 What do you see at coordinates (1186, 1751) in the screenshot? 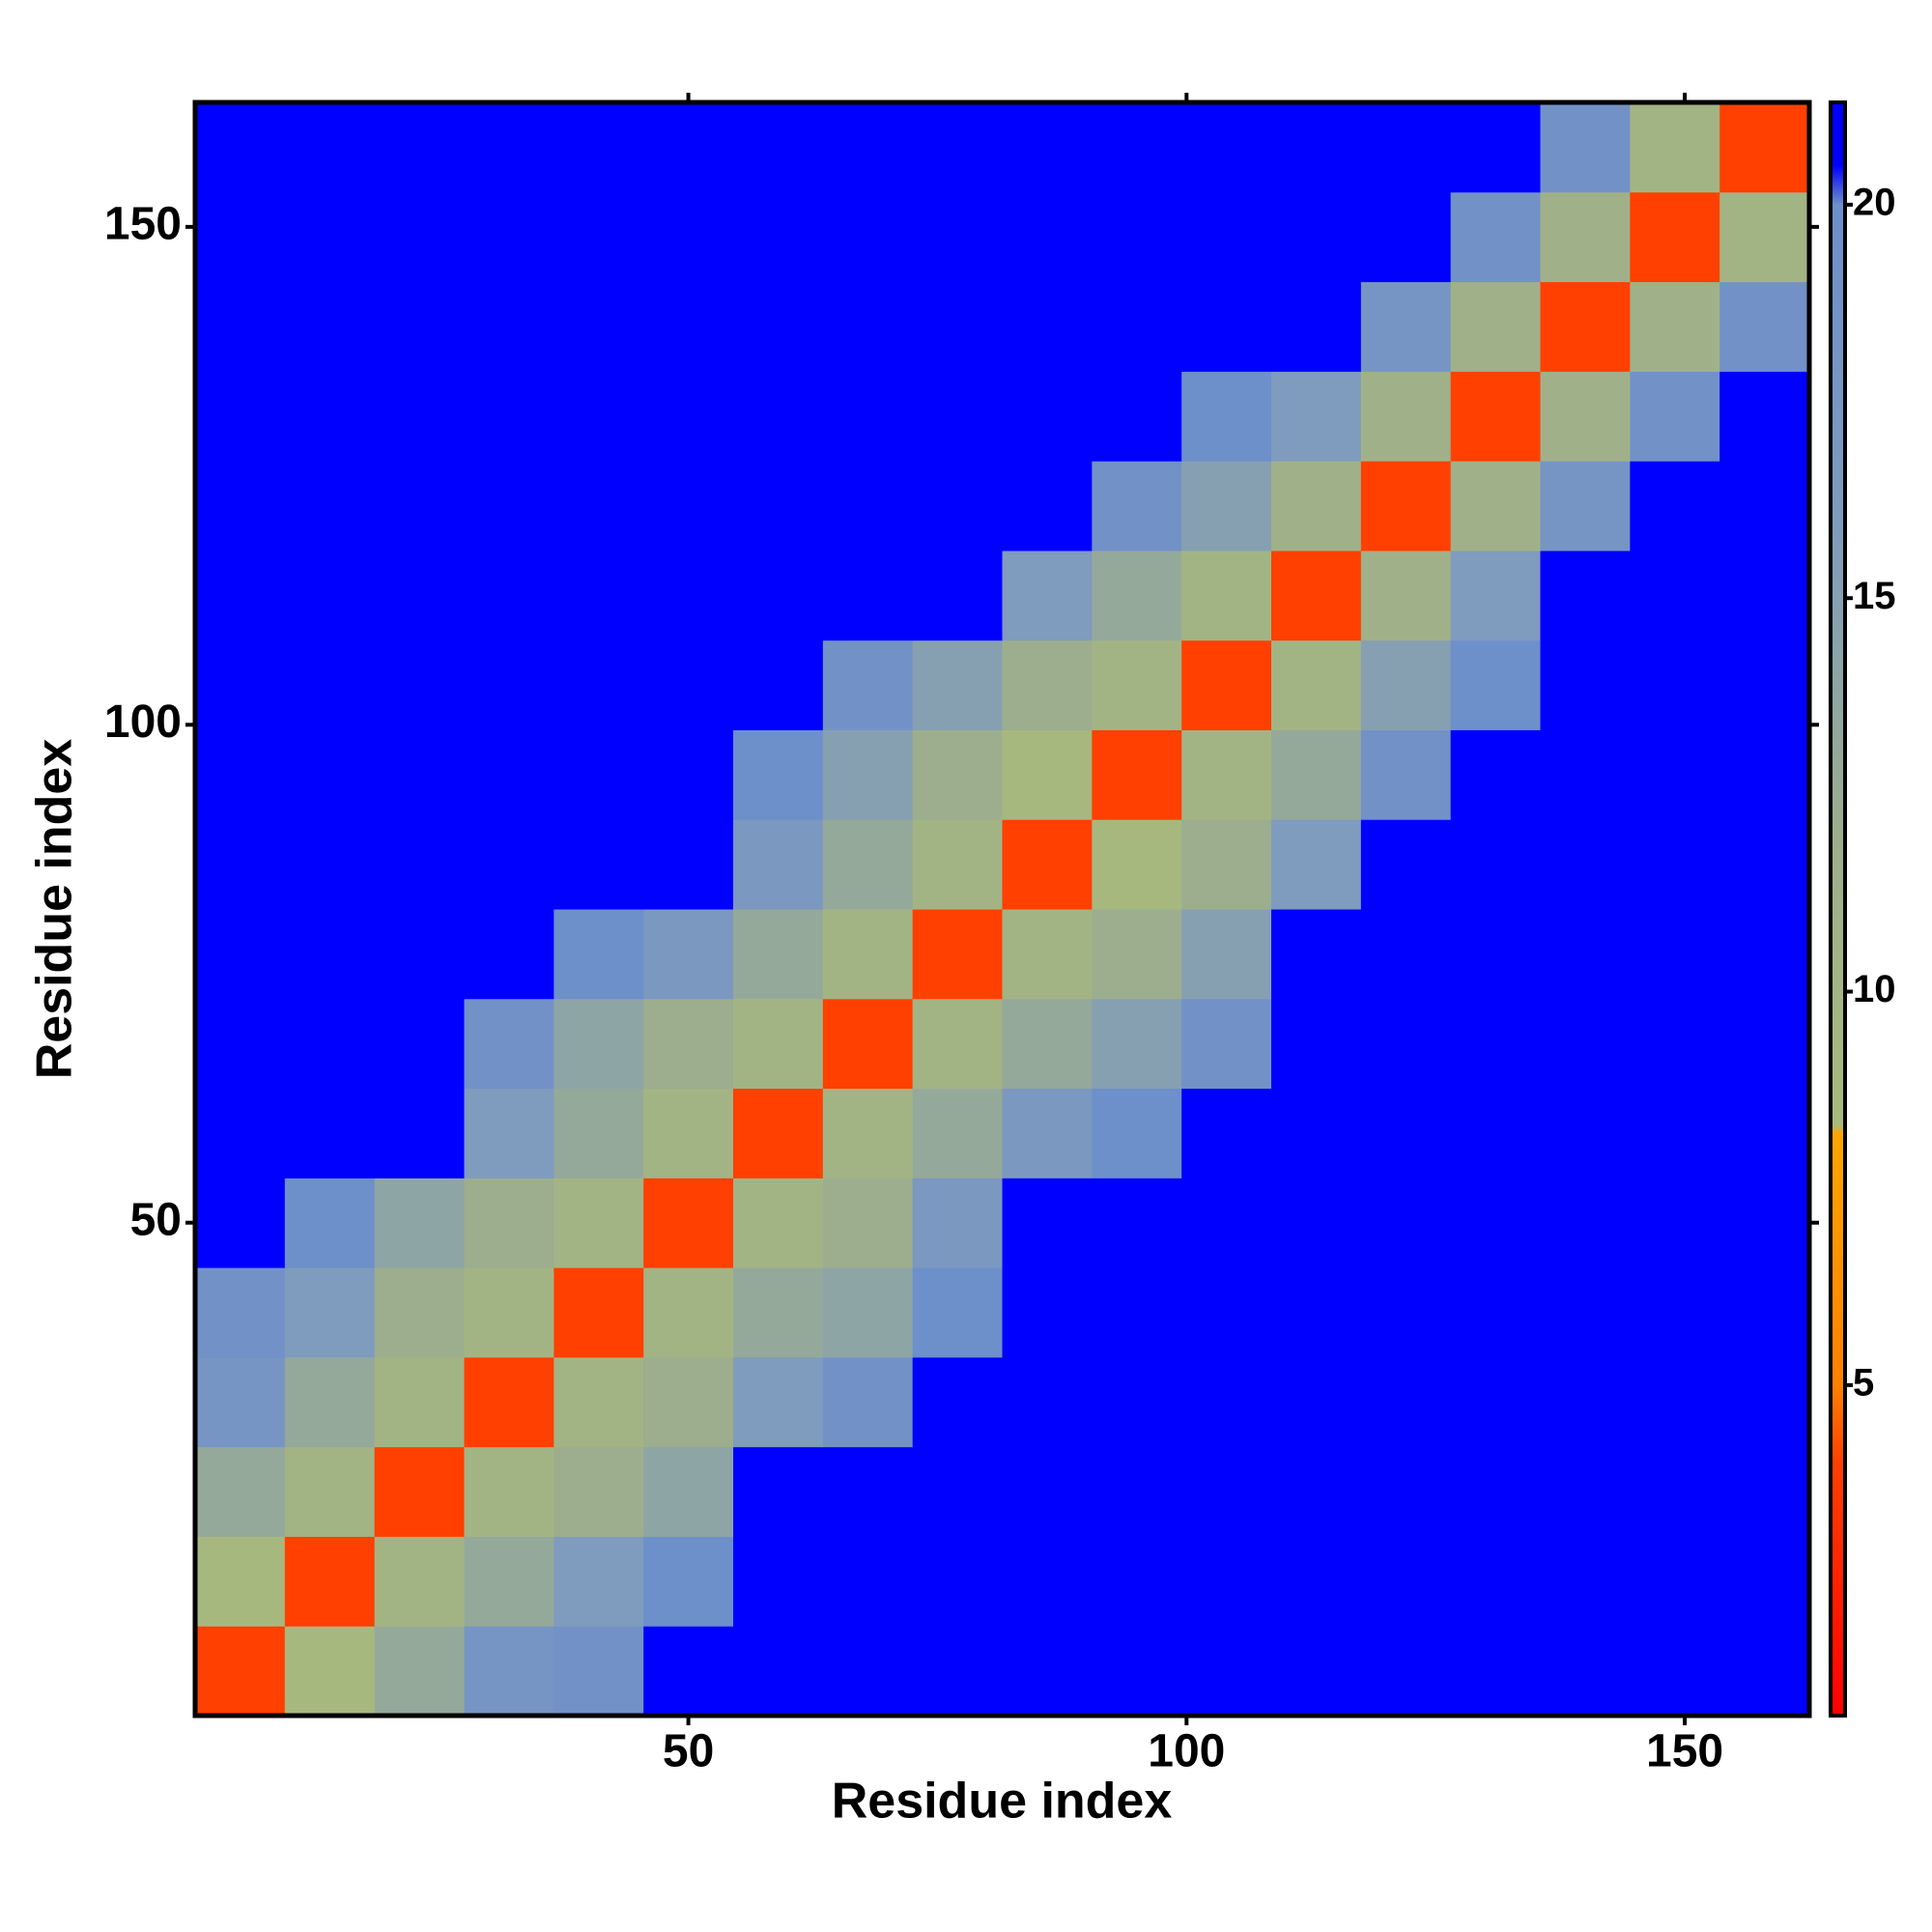
I see `x-tick-label: 100` at bounding box center [1186, 1751].